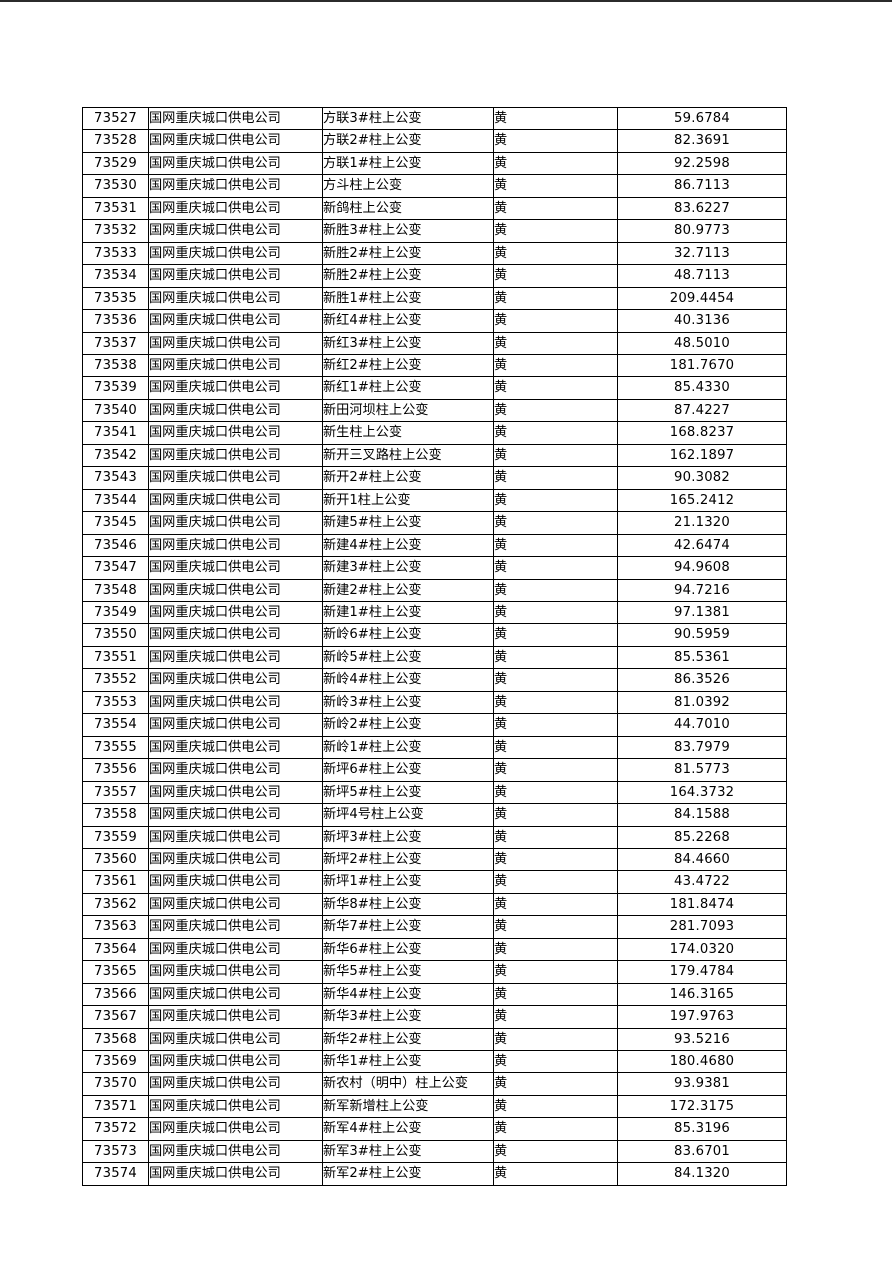 The image size is (892, 1262). I want to click on table-row: 73561 国网重庆城口供电公司 新坪1#柱上公变黄 43.4722, so click(434, 882).